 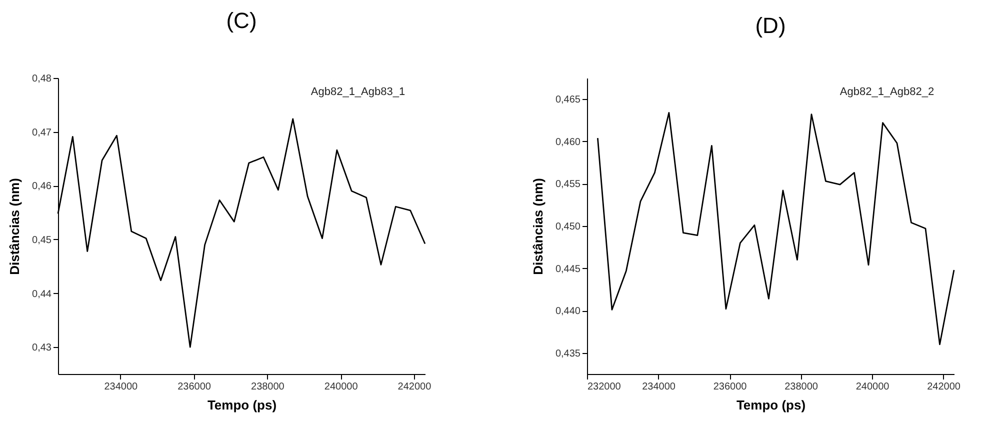 I want to click on annotation: Agb82_1_Agb83_1, so click(x=358, y=92).